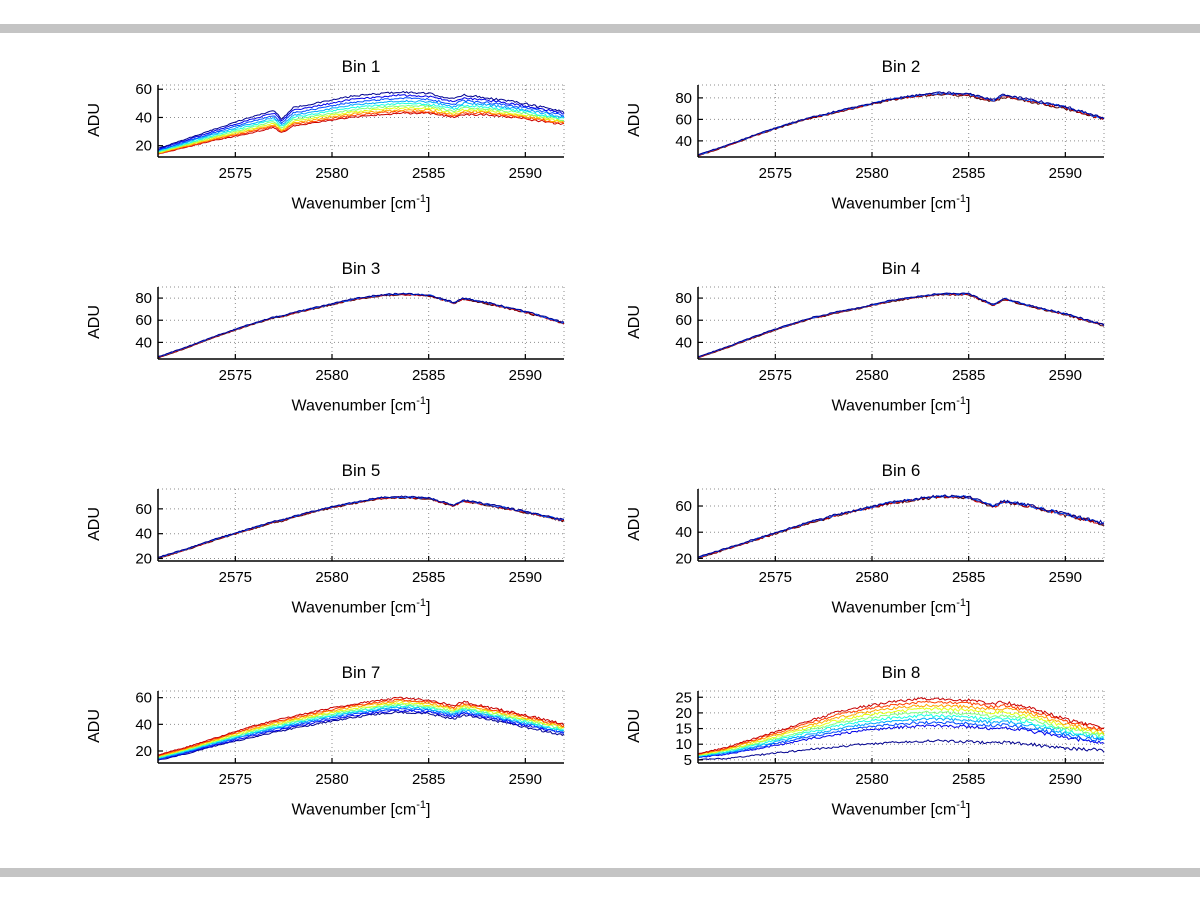 The image size is (1200, 901). I want to click on y-tick-label: 5, so click(688, 760).